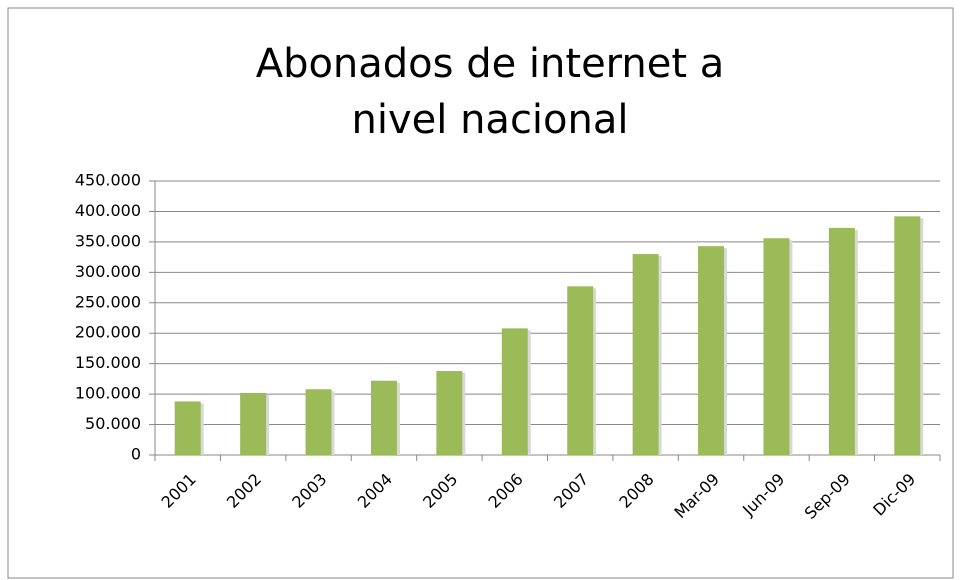 Image resolution: width=961 pixels, height=580 pixels. Describe the element at coordinates (136, 454) in the screenshot. I see `y-tick-label: 0` at that location.